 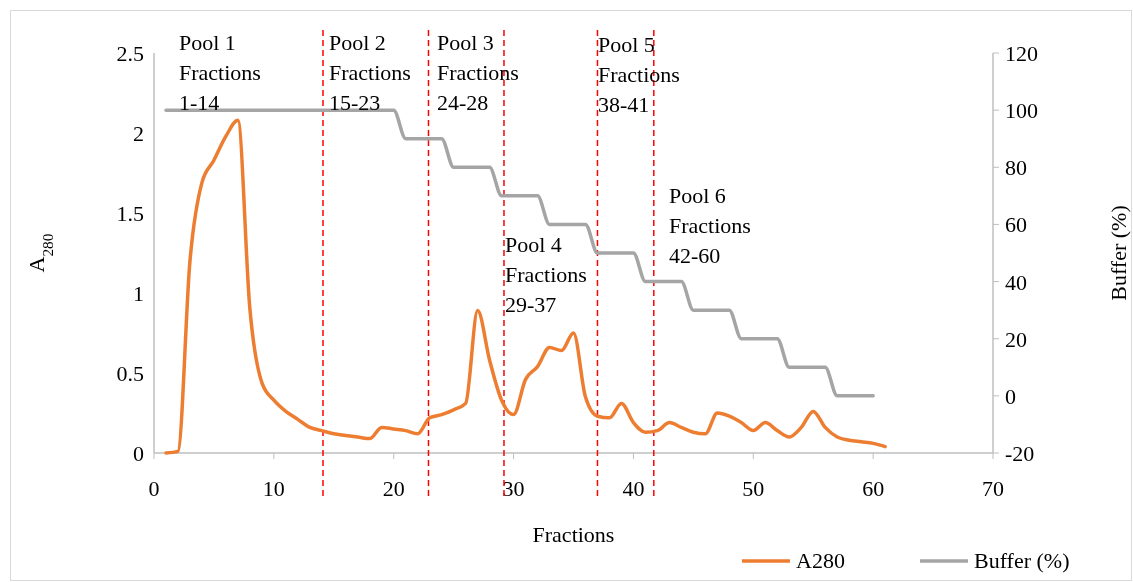 What do you see at coordinates (138, 133) in the screenshot?
I see `y-tick-label: 2` at bounding box center [138, 133].